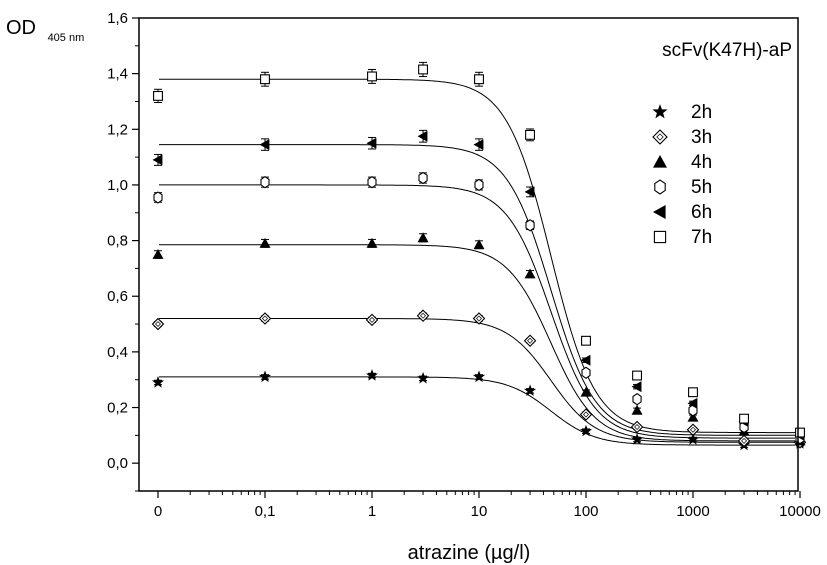 The image size is (827, 565). I want to click on x-tick-label: 0,1, so click(265, 511).